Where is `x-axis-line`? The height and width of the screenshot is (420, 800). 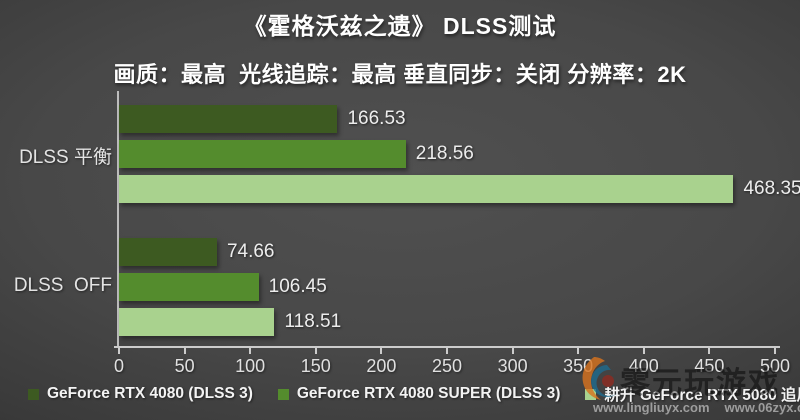 x-axis-line is located at coordinates (447, 347).